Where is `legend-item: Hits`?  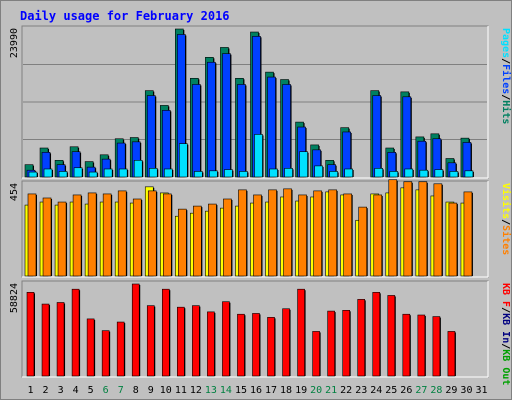 legend-item: Hits is located at coordinates (506, 112).